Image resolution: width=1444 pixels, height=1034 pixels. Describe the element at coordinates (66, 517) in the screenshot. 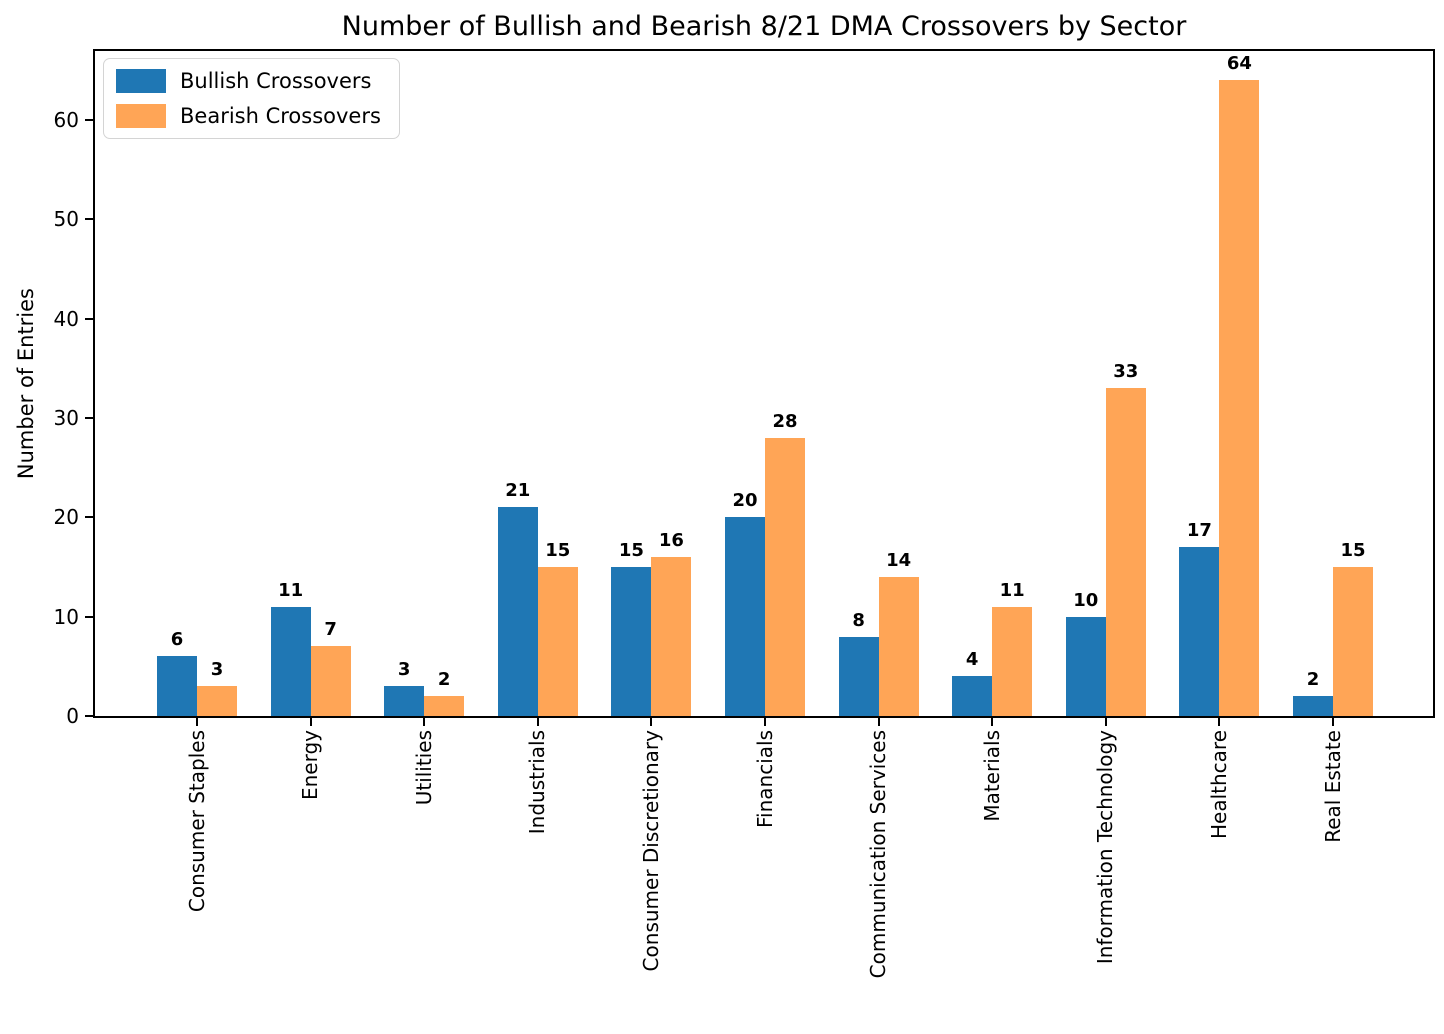

I see `y-tick-label-20: 20` at that location.